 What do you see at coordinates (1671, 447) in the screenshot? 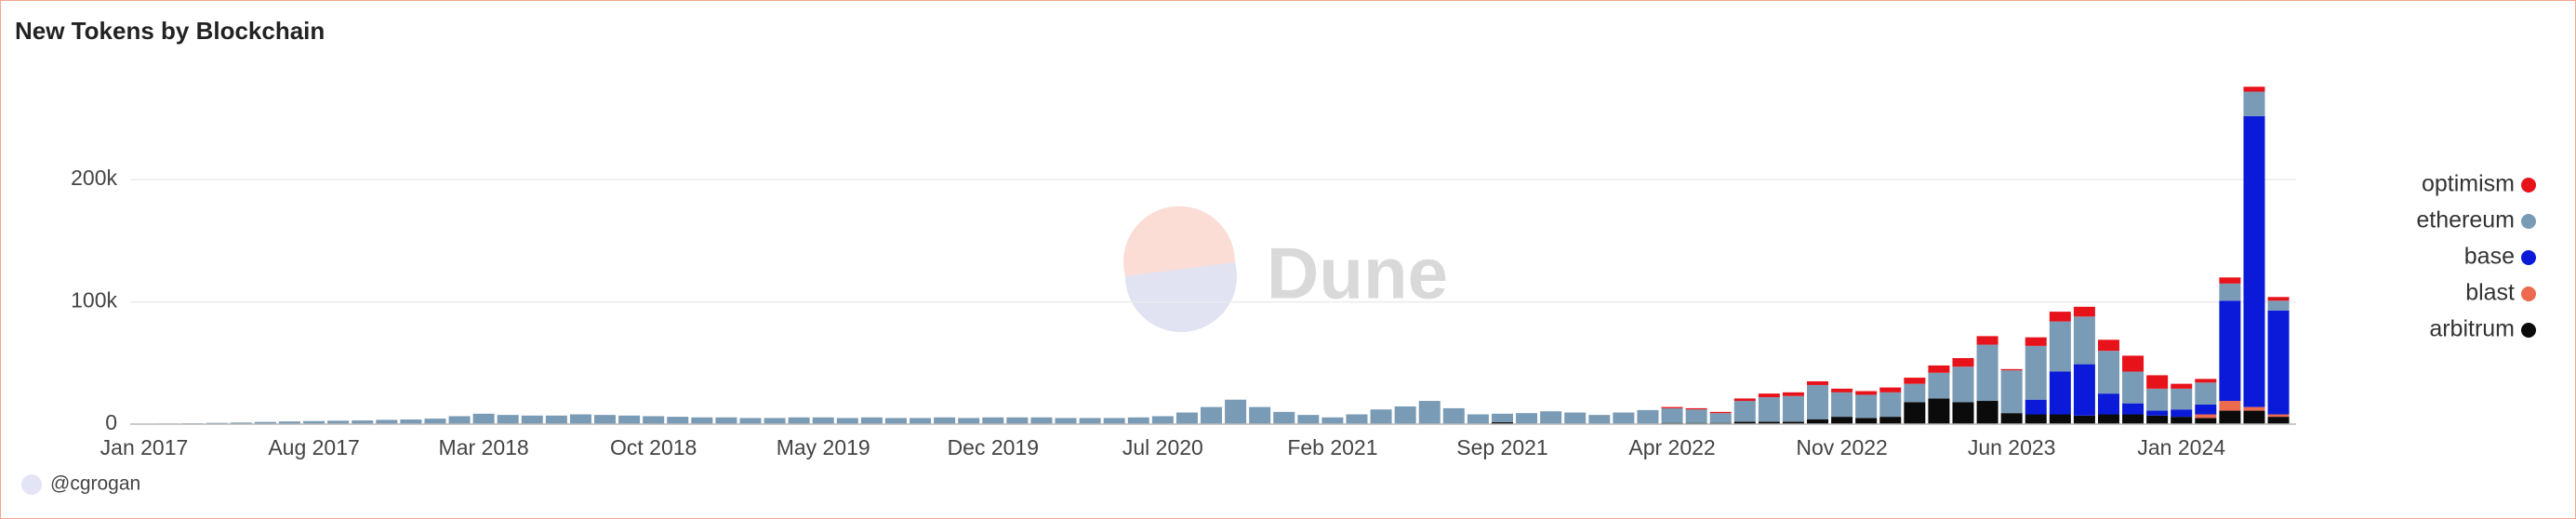
I see `x-tick-label: Apr 2022` at bounding box center [1671, 447].